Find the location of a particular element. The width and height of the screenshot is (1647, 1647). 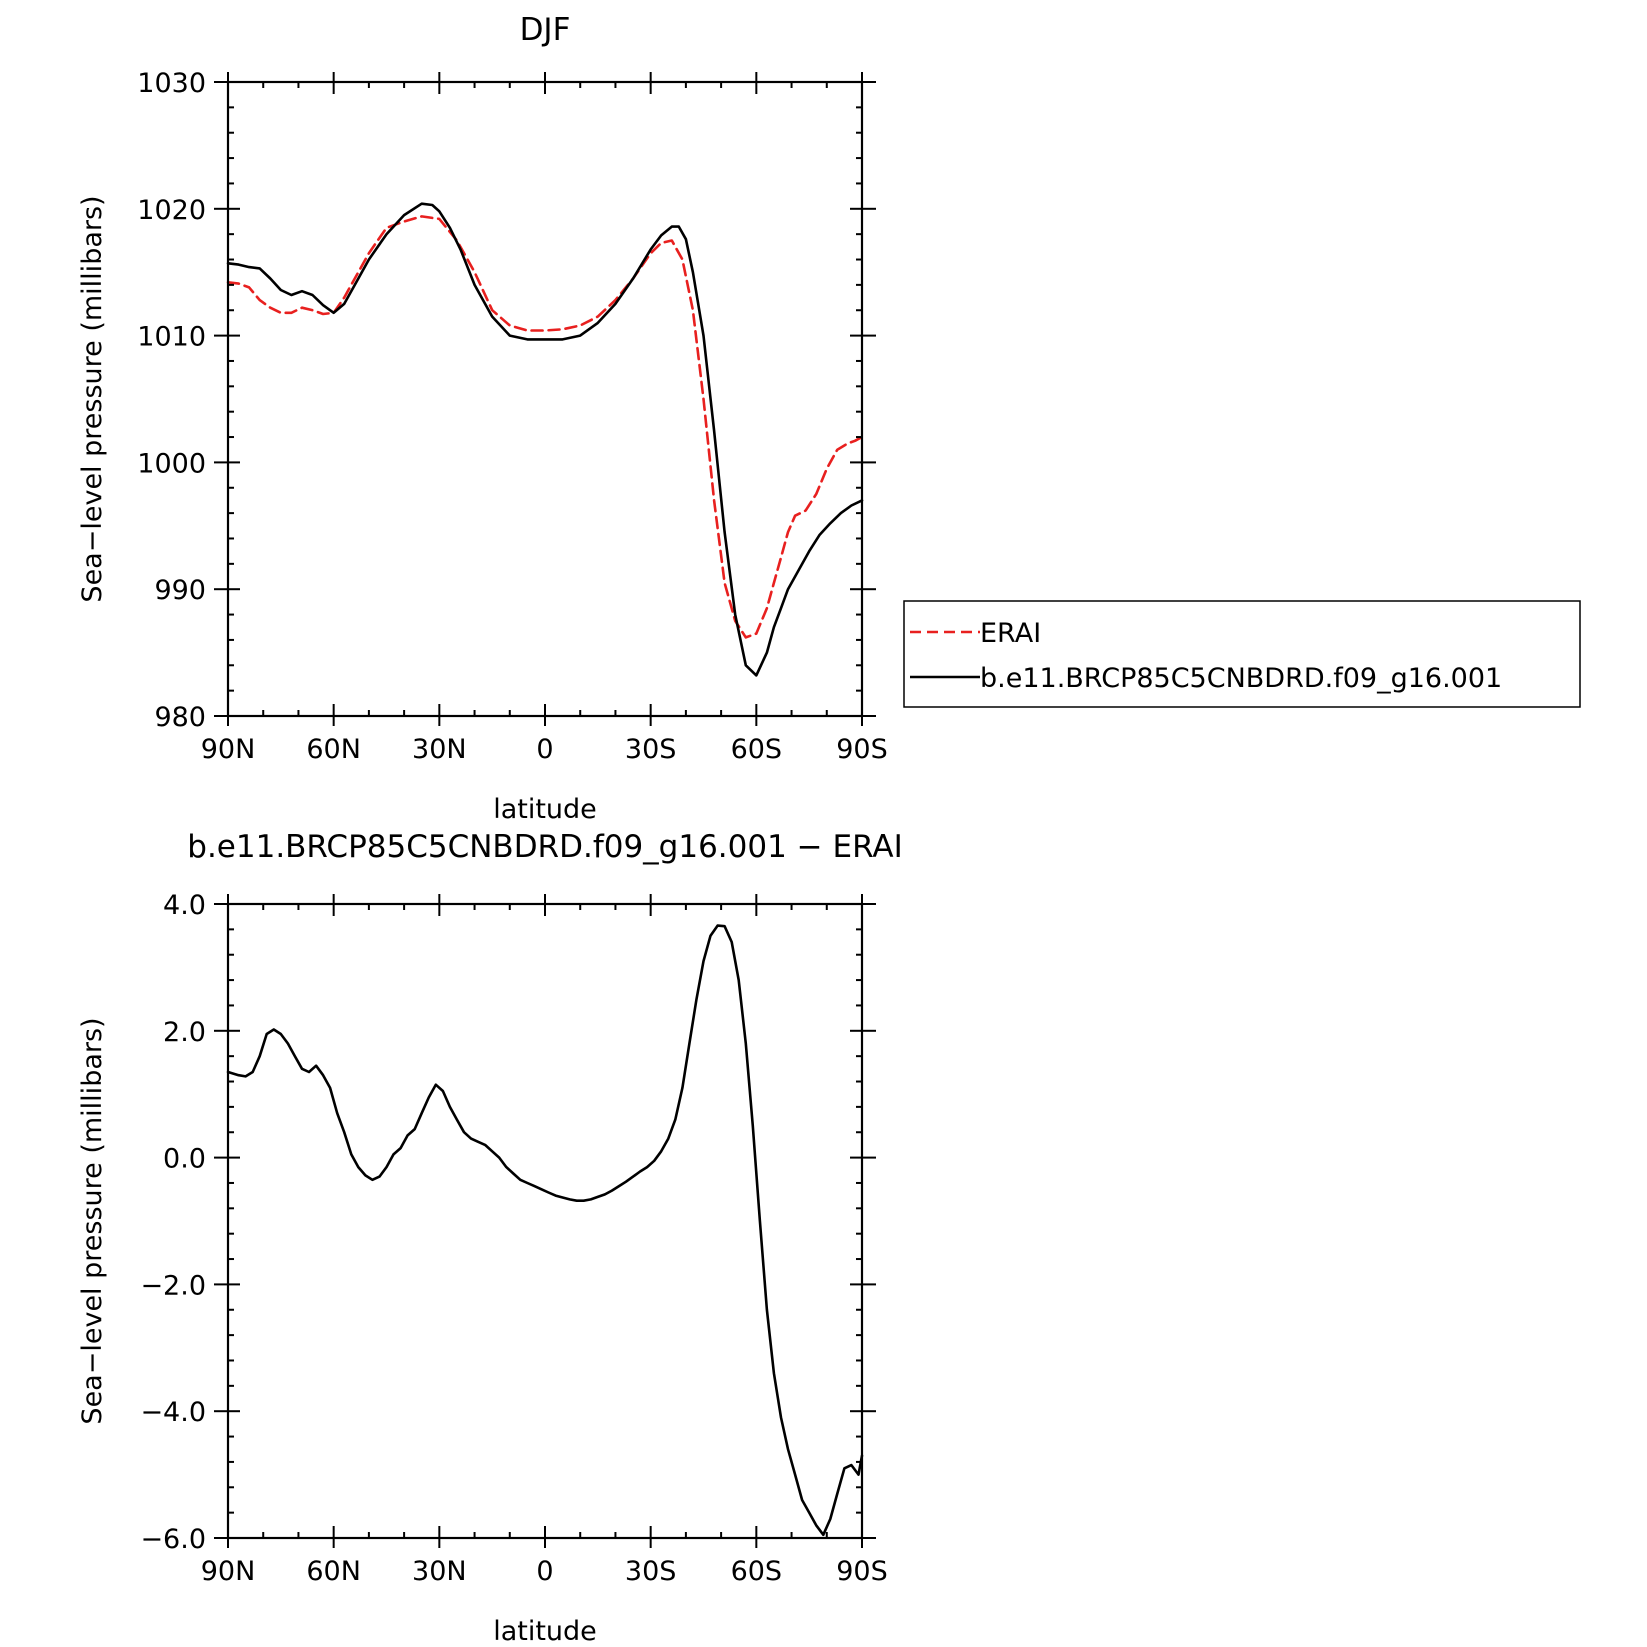

top-chart-y-tick-label: 1000 is located at coordinates (171, 463).